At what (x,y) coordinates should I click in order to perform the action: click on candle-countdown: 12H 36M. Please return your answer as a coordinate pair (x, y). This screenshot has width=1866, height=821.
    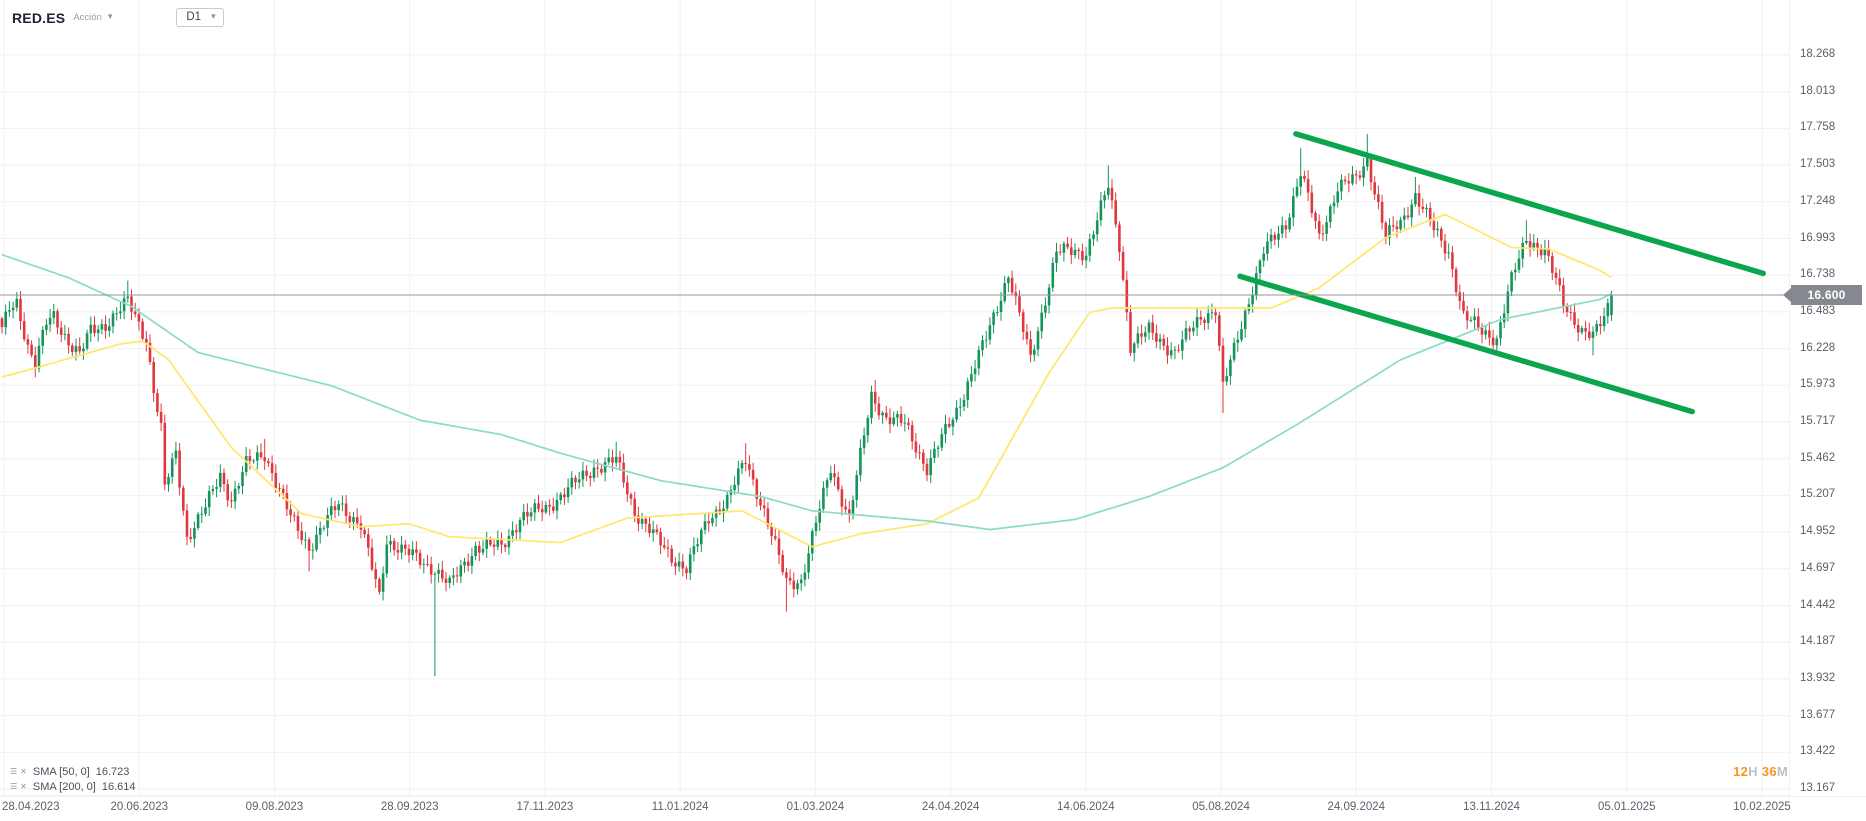
    Looking at the image, I should click on (1750, 771).